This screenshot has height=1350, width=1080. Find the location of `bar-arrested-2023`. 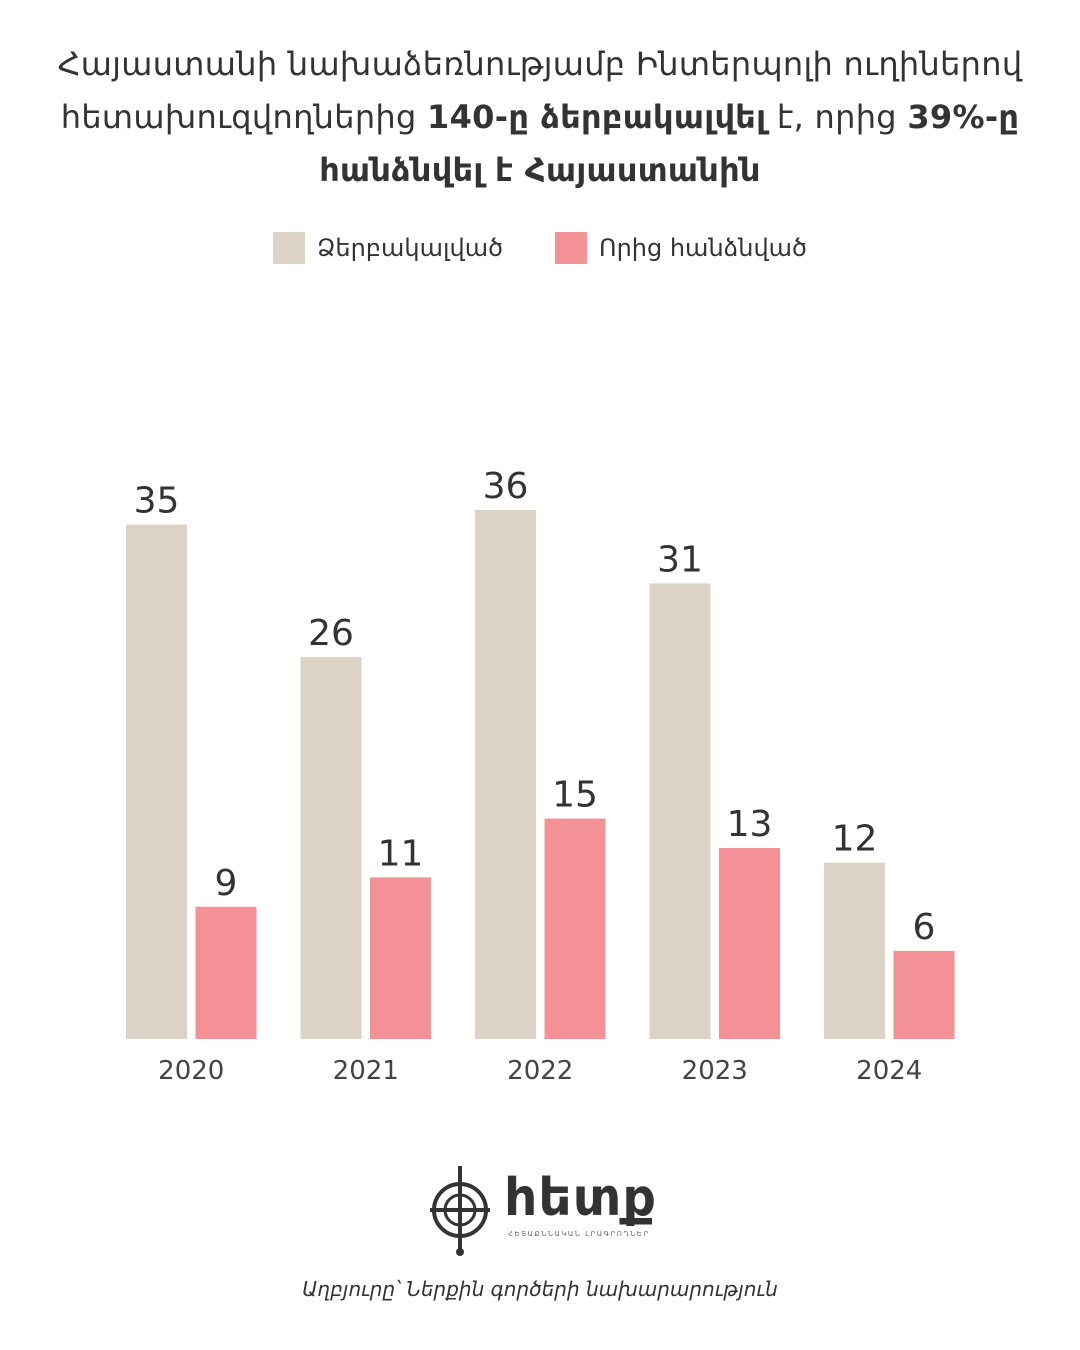

bar-arrested-2023 is located at coordinates (680, 811).